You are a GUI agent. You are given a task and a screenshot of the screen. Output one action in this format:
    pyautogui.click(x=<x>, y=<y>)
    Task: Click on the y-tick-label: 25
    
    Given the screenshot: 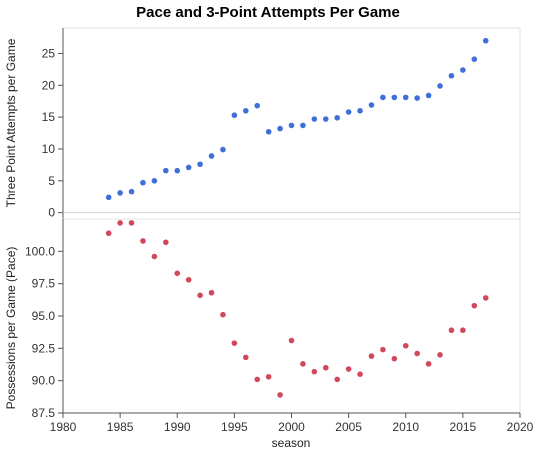 What is the action you would take?
    pyautogui.click(x=49, y=53)
    